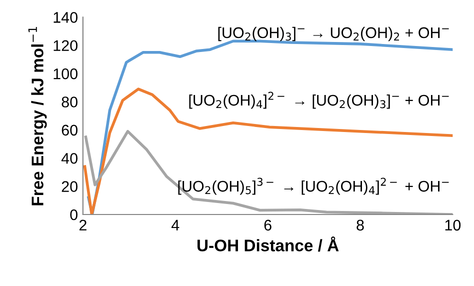  Describe the element at coordinates (360, 225) in the screenshot. I see `x-tick-label: 8` at that location.